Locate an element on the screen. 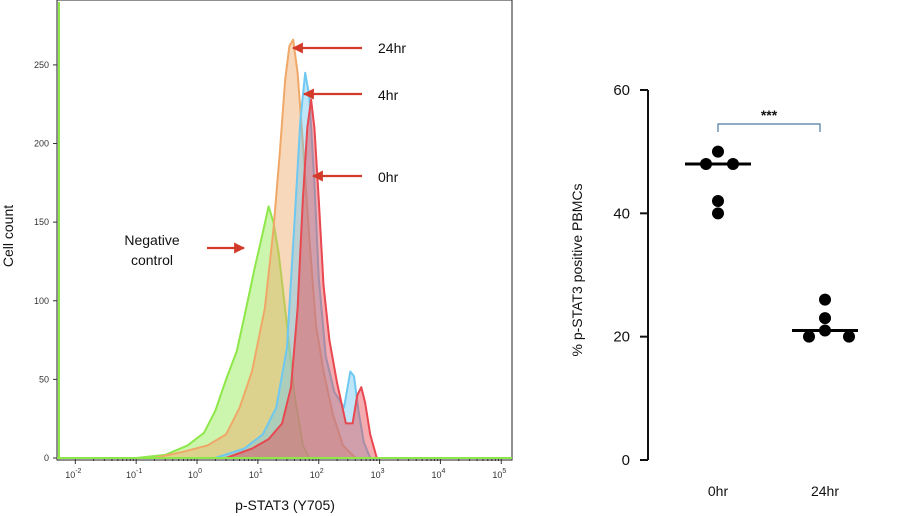  histogram-x-tick-label: 10⁵ is located at coordinates (499, 474).